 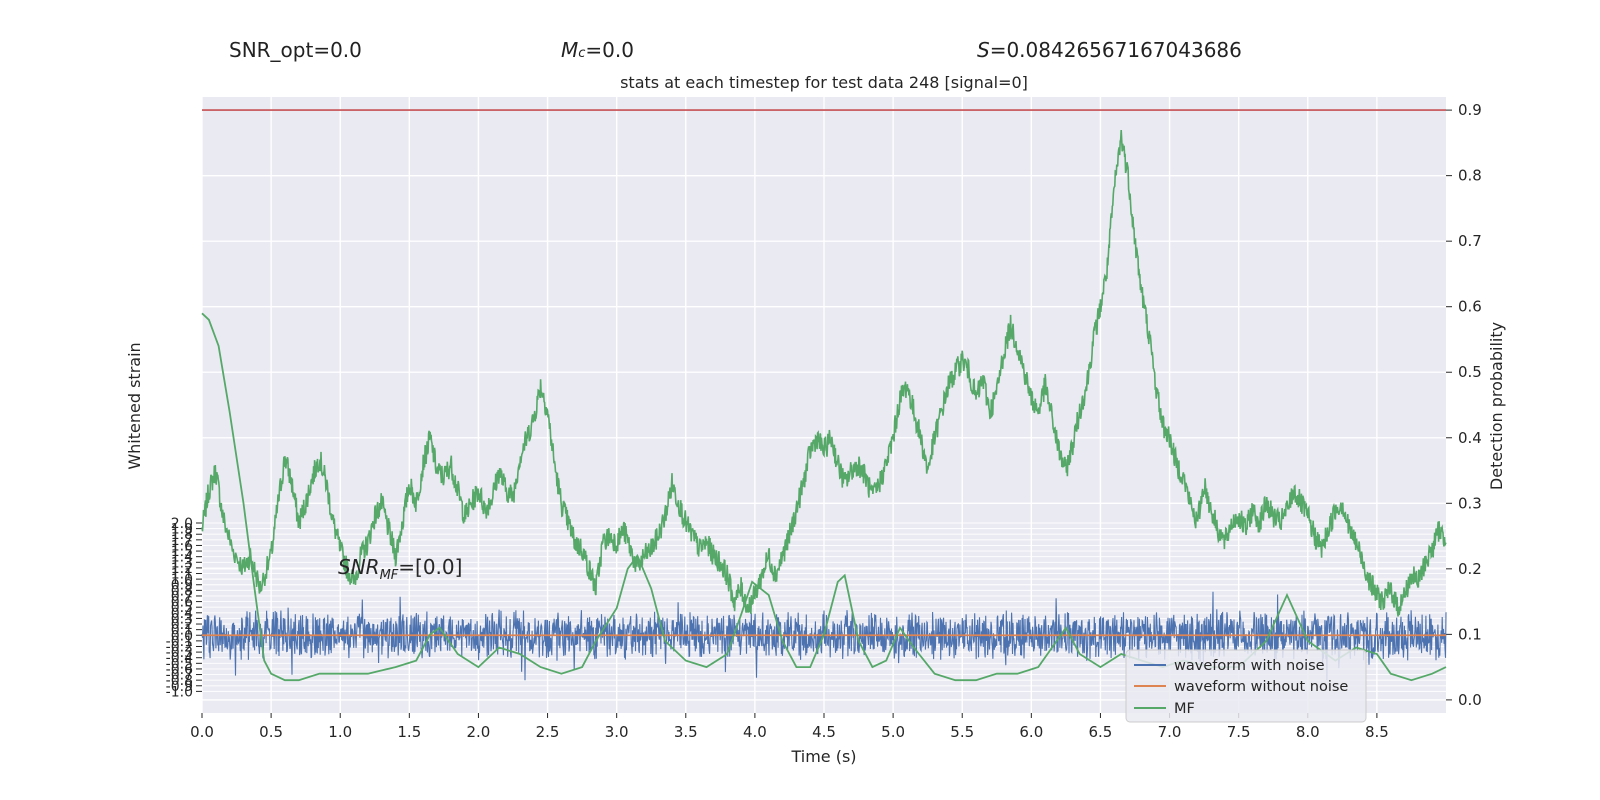 What do you see at coordinates (182, 597) in the screenshot?
I see `left-tick-label: 0.7` at bounding box center [182, 597].